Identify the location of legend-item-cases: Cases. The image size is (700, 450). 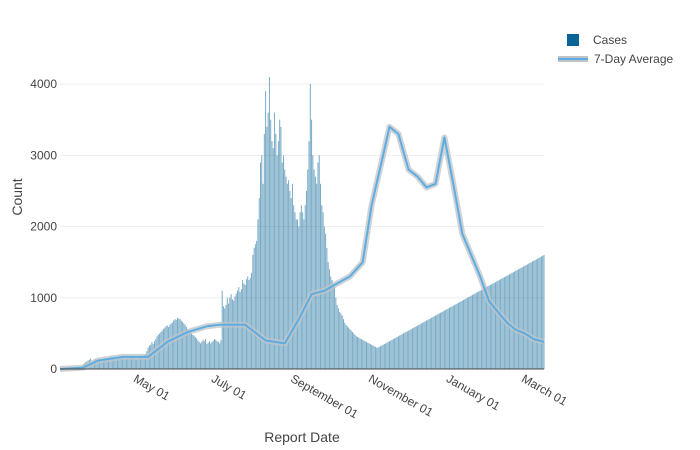
(615, 39).